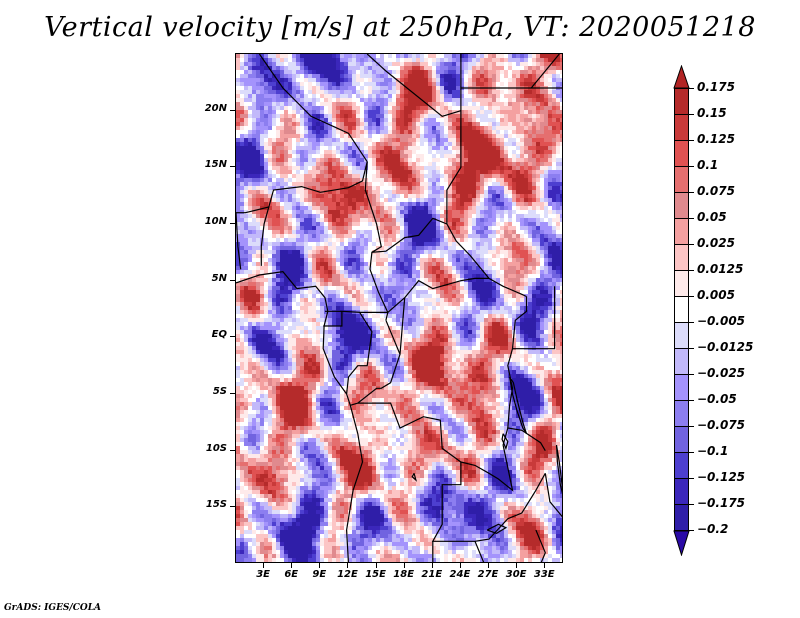 Image resolution: width=800 pixels, height=618 pixels. I want to click on lat-tick-label: 10N, so click(215, 221).